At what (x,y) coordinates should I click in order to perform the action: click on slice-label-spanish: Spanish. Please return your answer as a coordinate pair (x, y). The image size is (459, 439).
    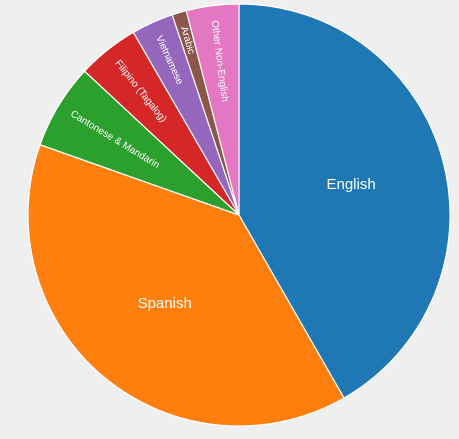
    Looking at the image, I should click on (165, 303).